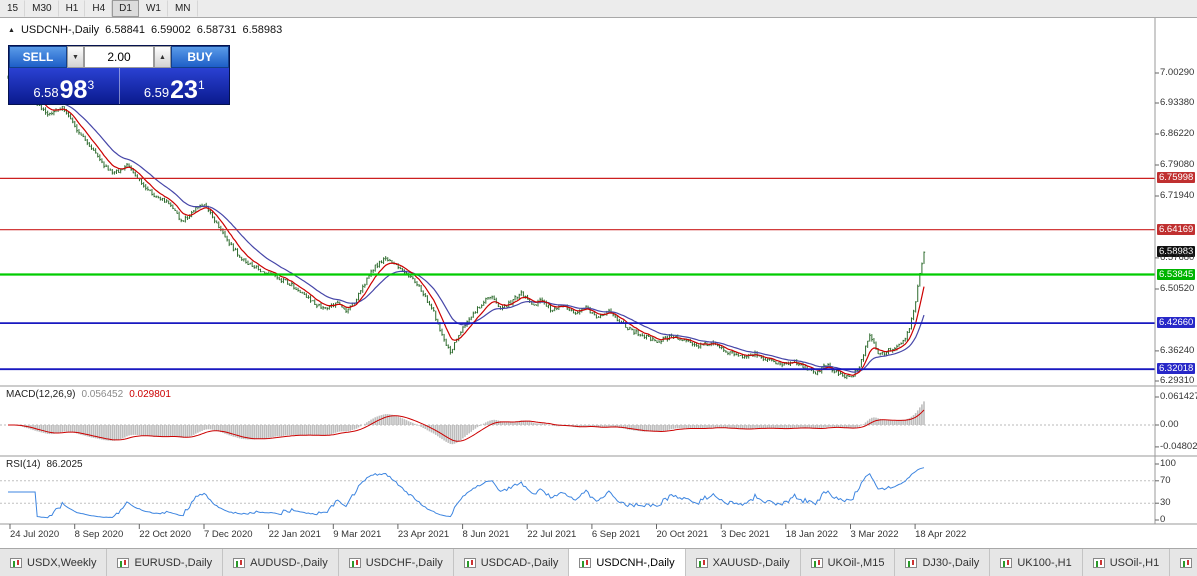 This screenshot has height=576, width=1197. What do you see at coordinates (125, 8) in the screenshot?
I see `timeframe-button-d1: D1` at bounding box center [125, 8].